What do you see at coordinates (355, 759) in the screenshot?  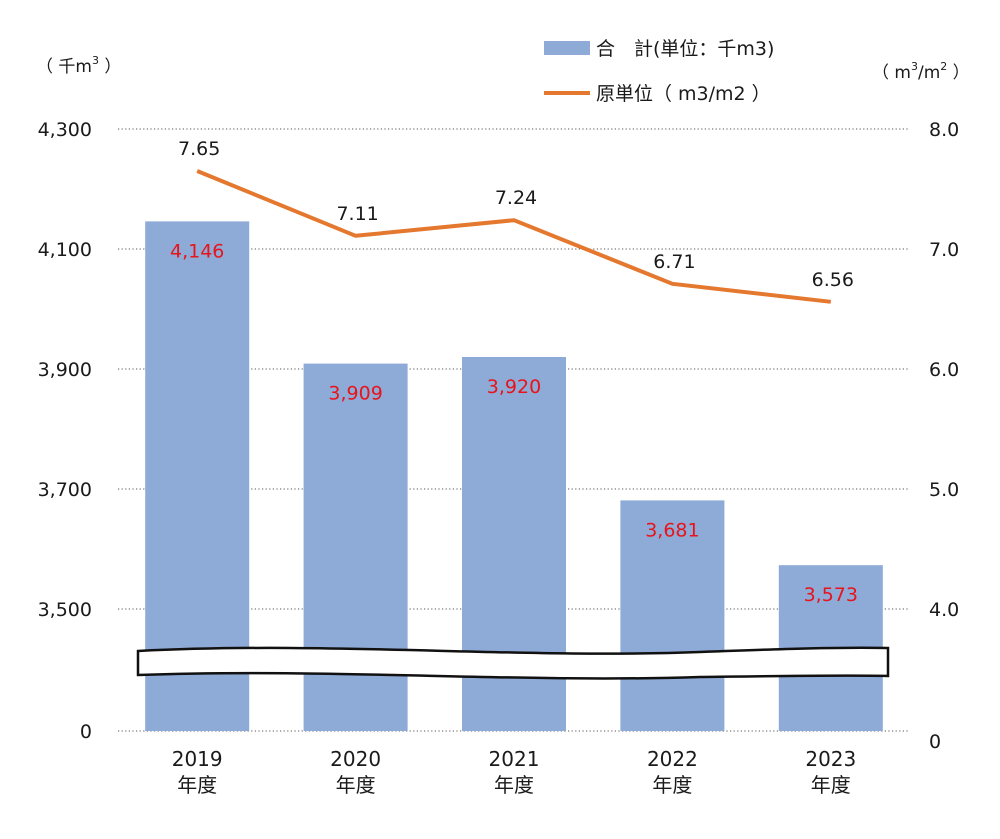 I see `category-label-line: 2020` at bounding box center [355, 759].